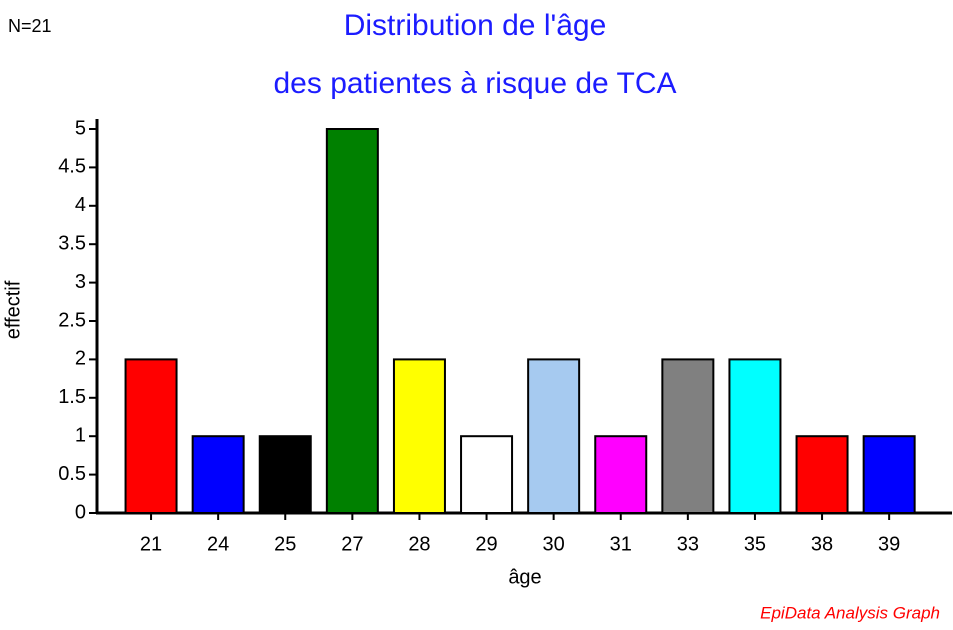 The image size is (953, 630). What do you see at coordinates (688, 544) in the screenshot?
I see `x-tick-label: 33` at bounding box center [688, 544].